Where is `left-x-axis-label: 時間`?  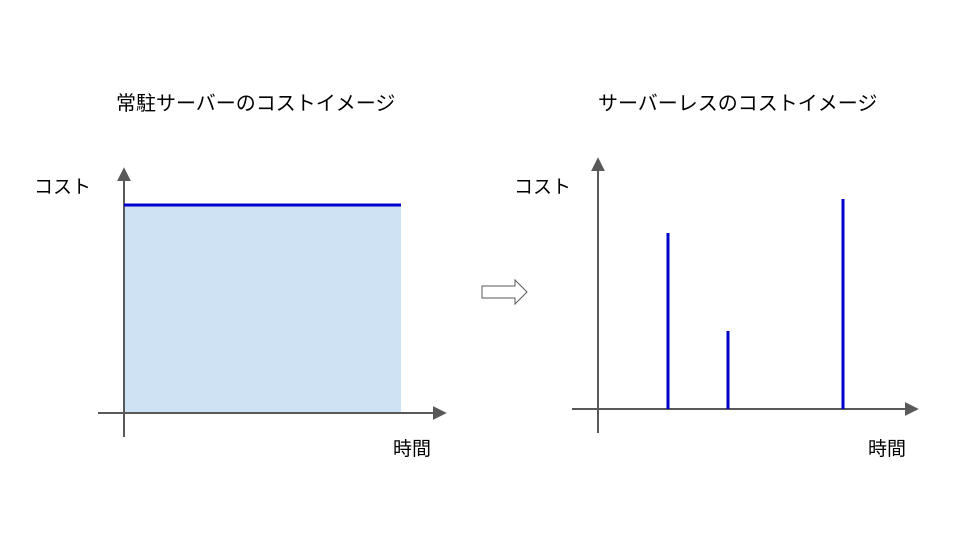 left-x-axis-label: 時間 is located at coordinates (412, 449).